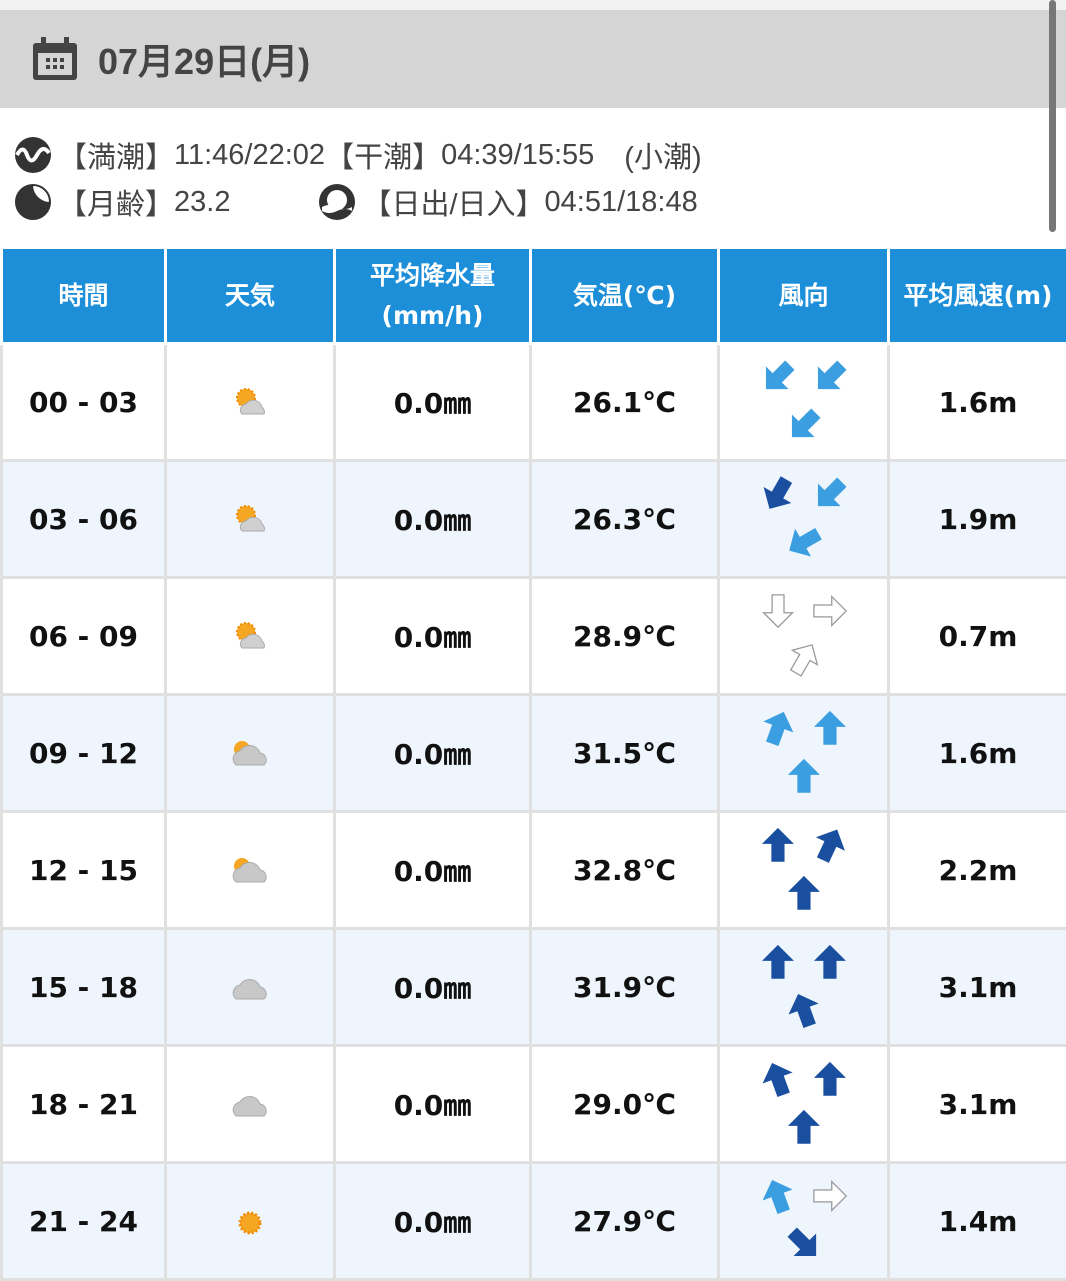 The height and width of the screenshot is (1281, 1066). I want to click on temp-cell: 32.8℃, so click(625, 870).